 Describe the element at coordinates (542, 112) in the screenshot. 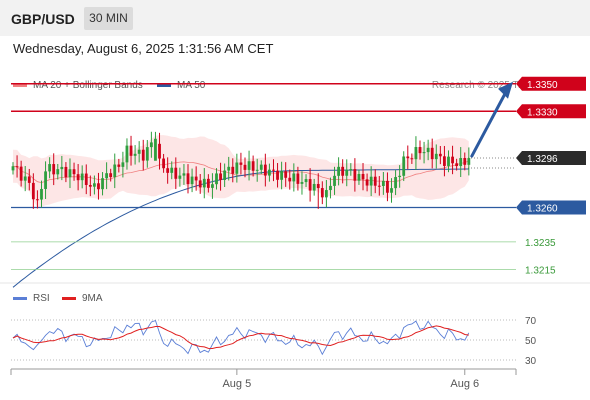

I see `resistance-label: 1.3330` at that location.